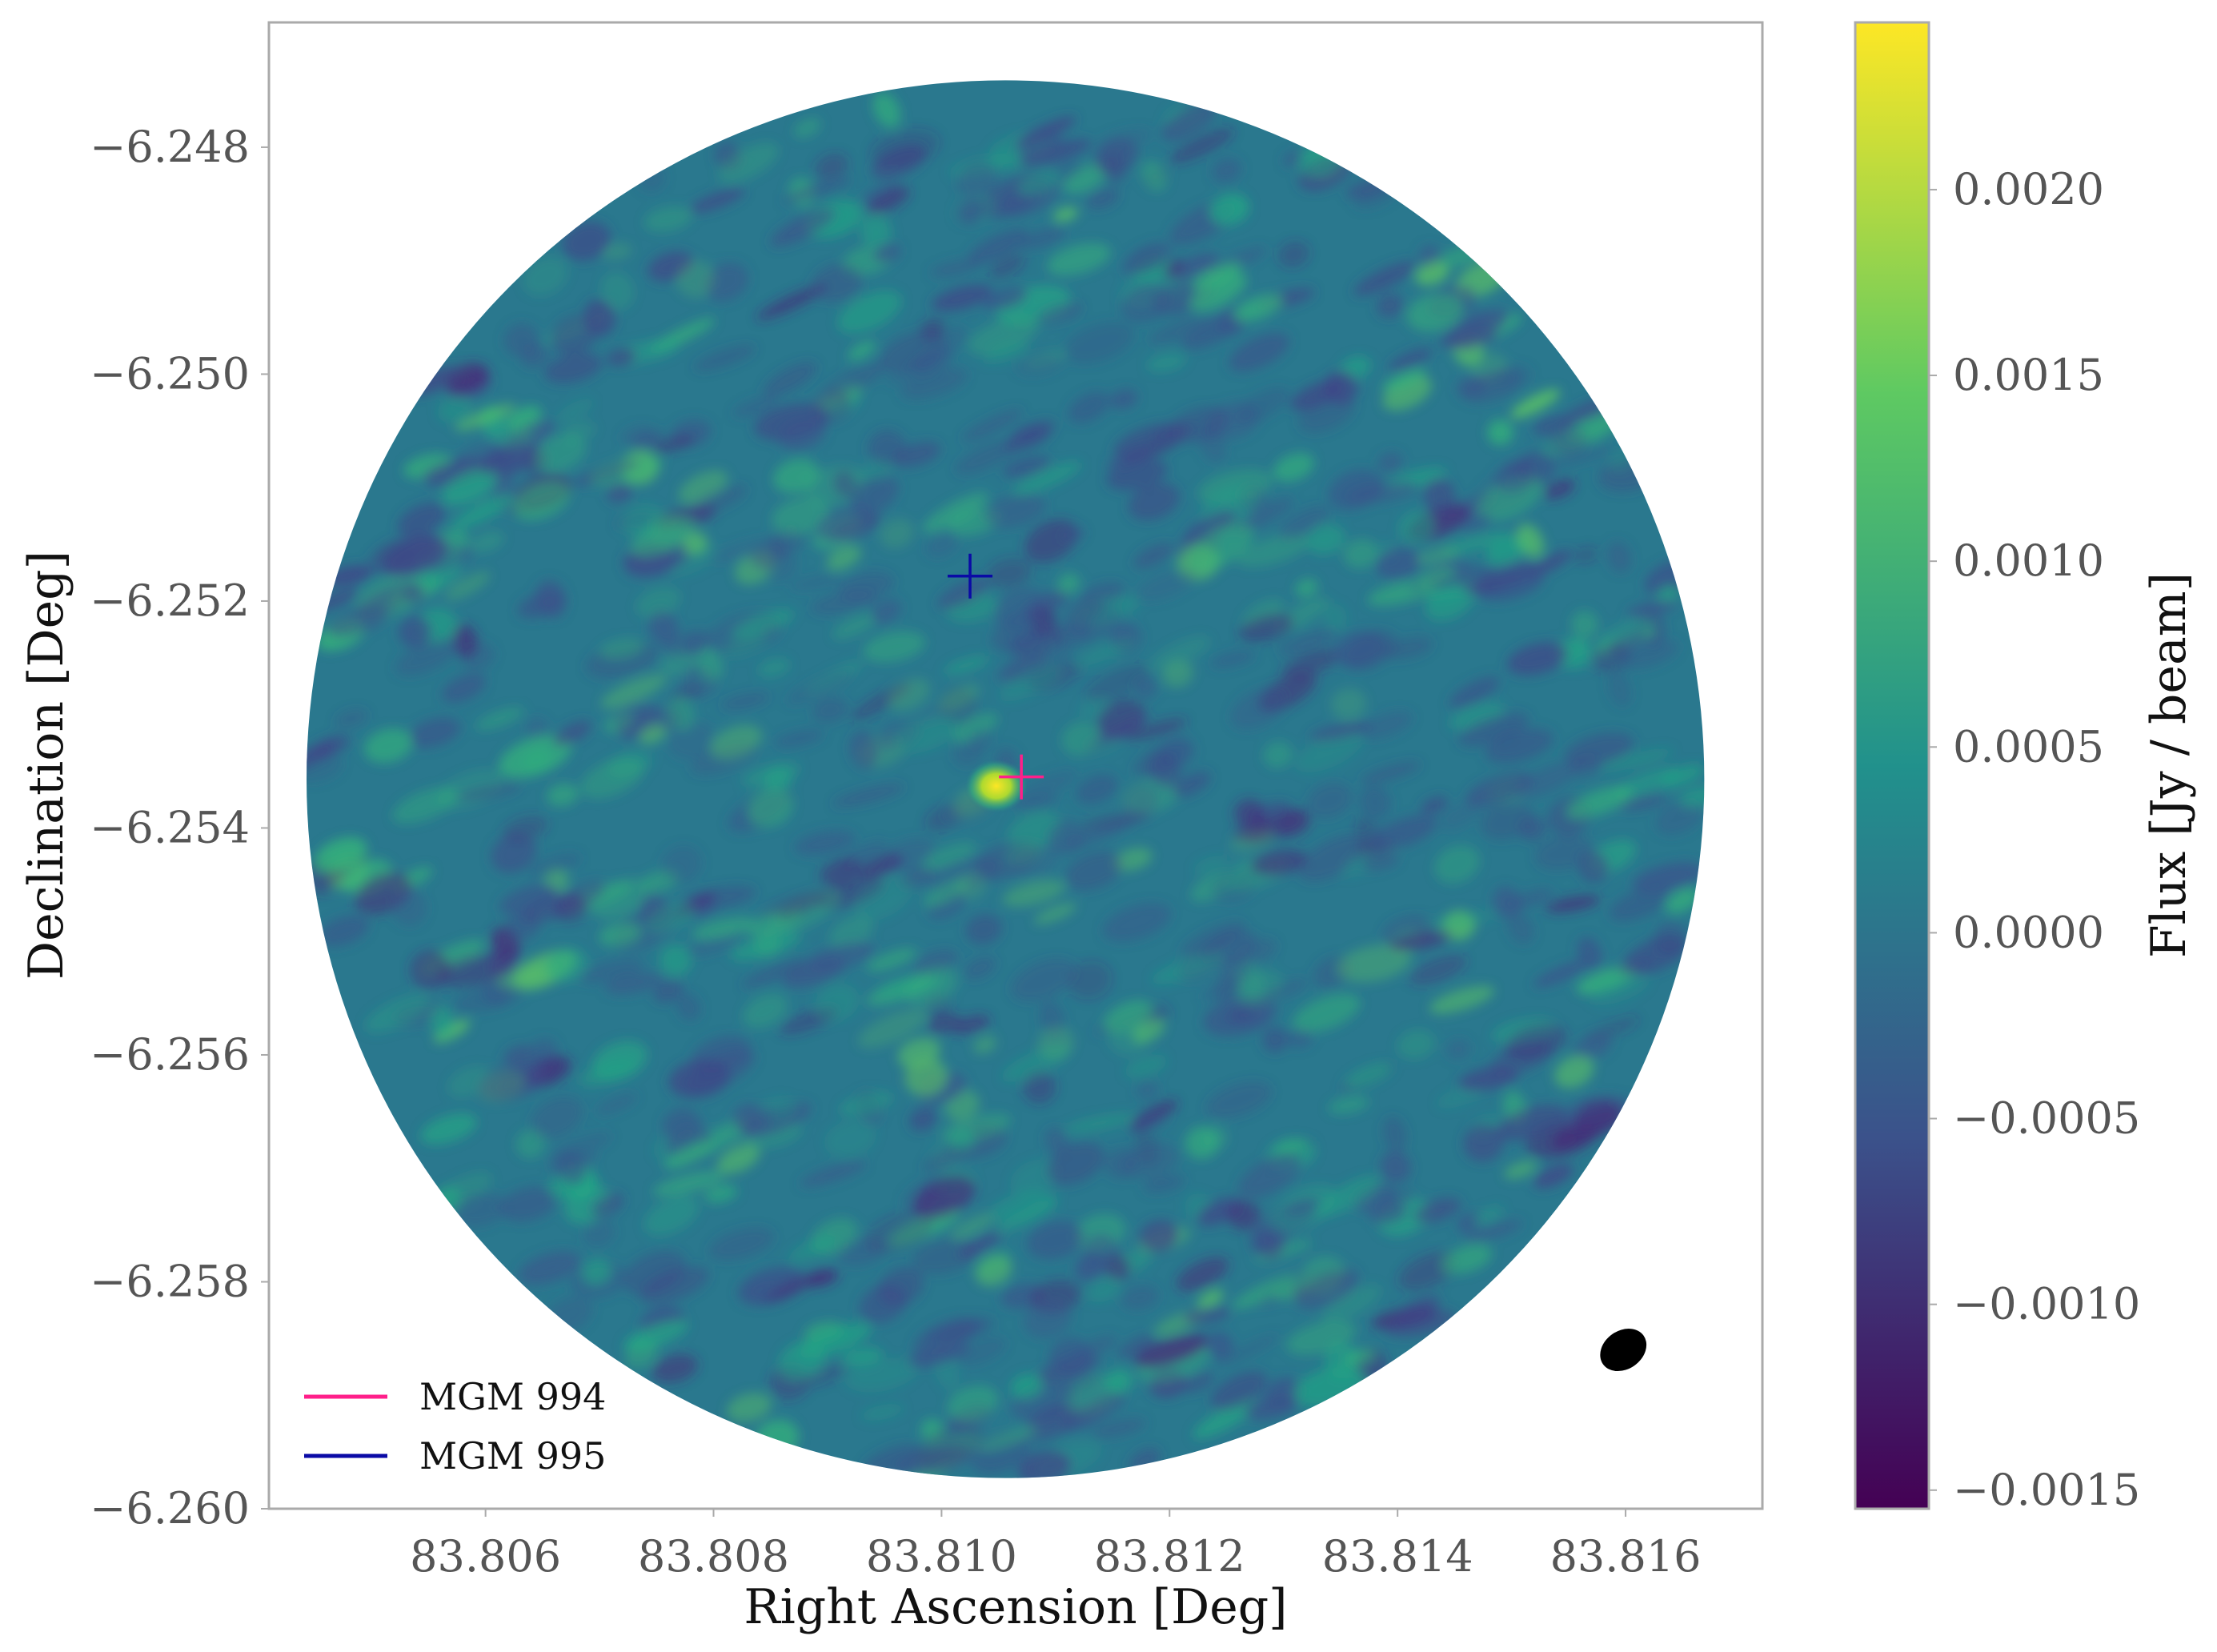  Describe the element at coordinates (2029, 189) in the screenshot. I see `colorbar-tick-label: 0.0020` at that location.